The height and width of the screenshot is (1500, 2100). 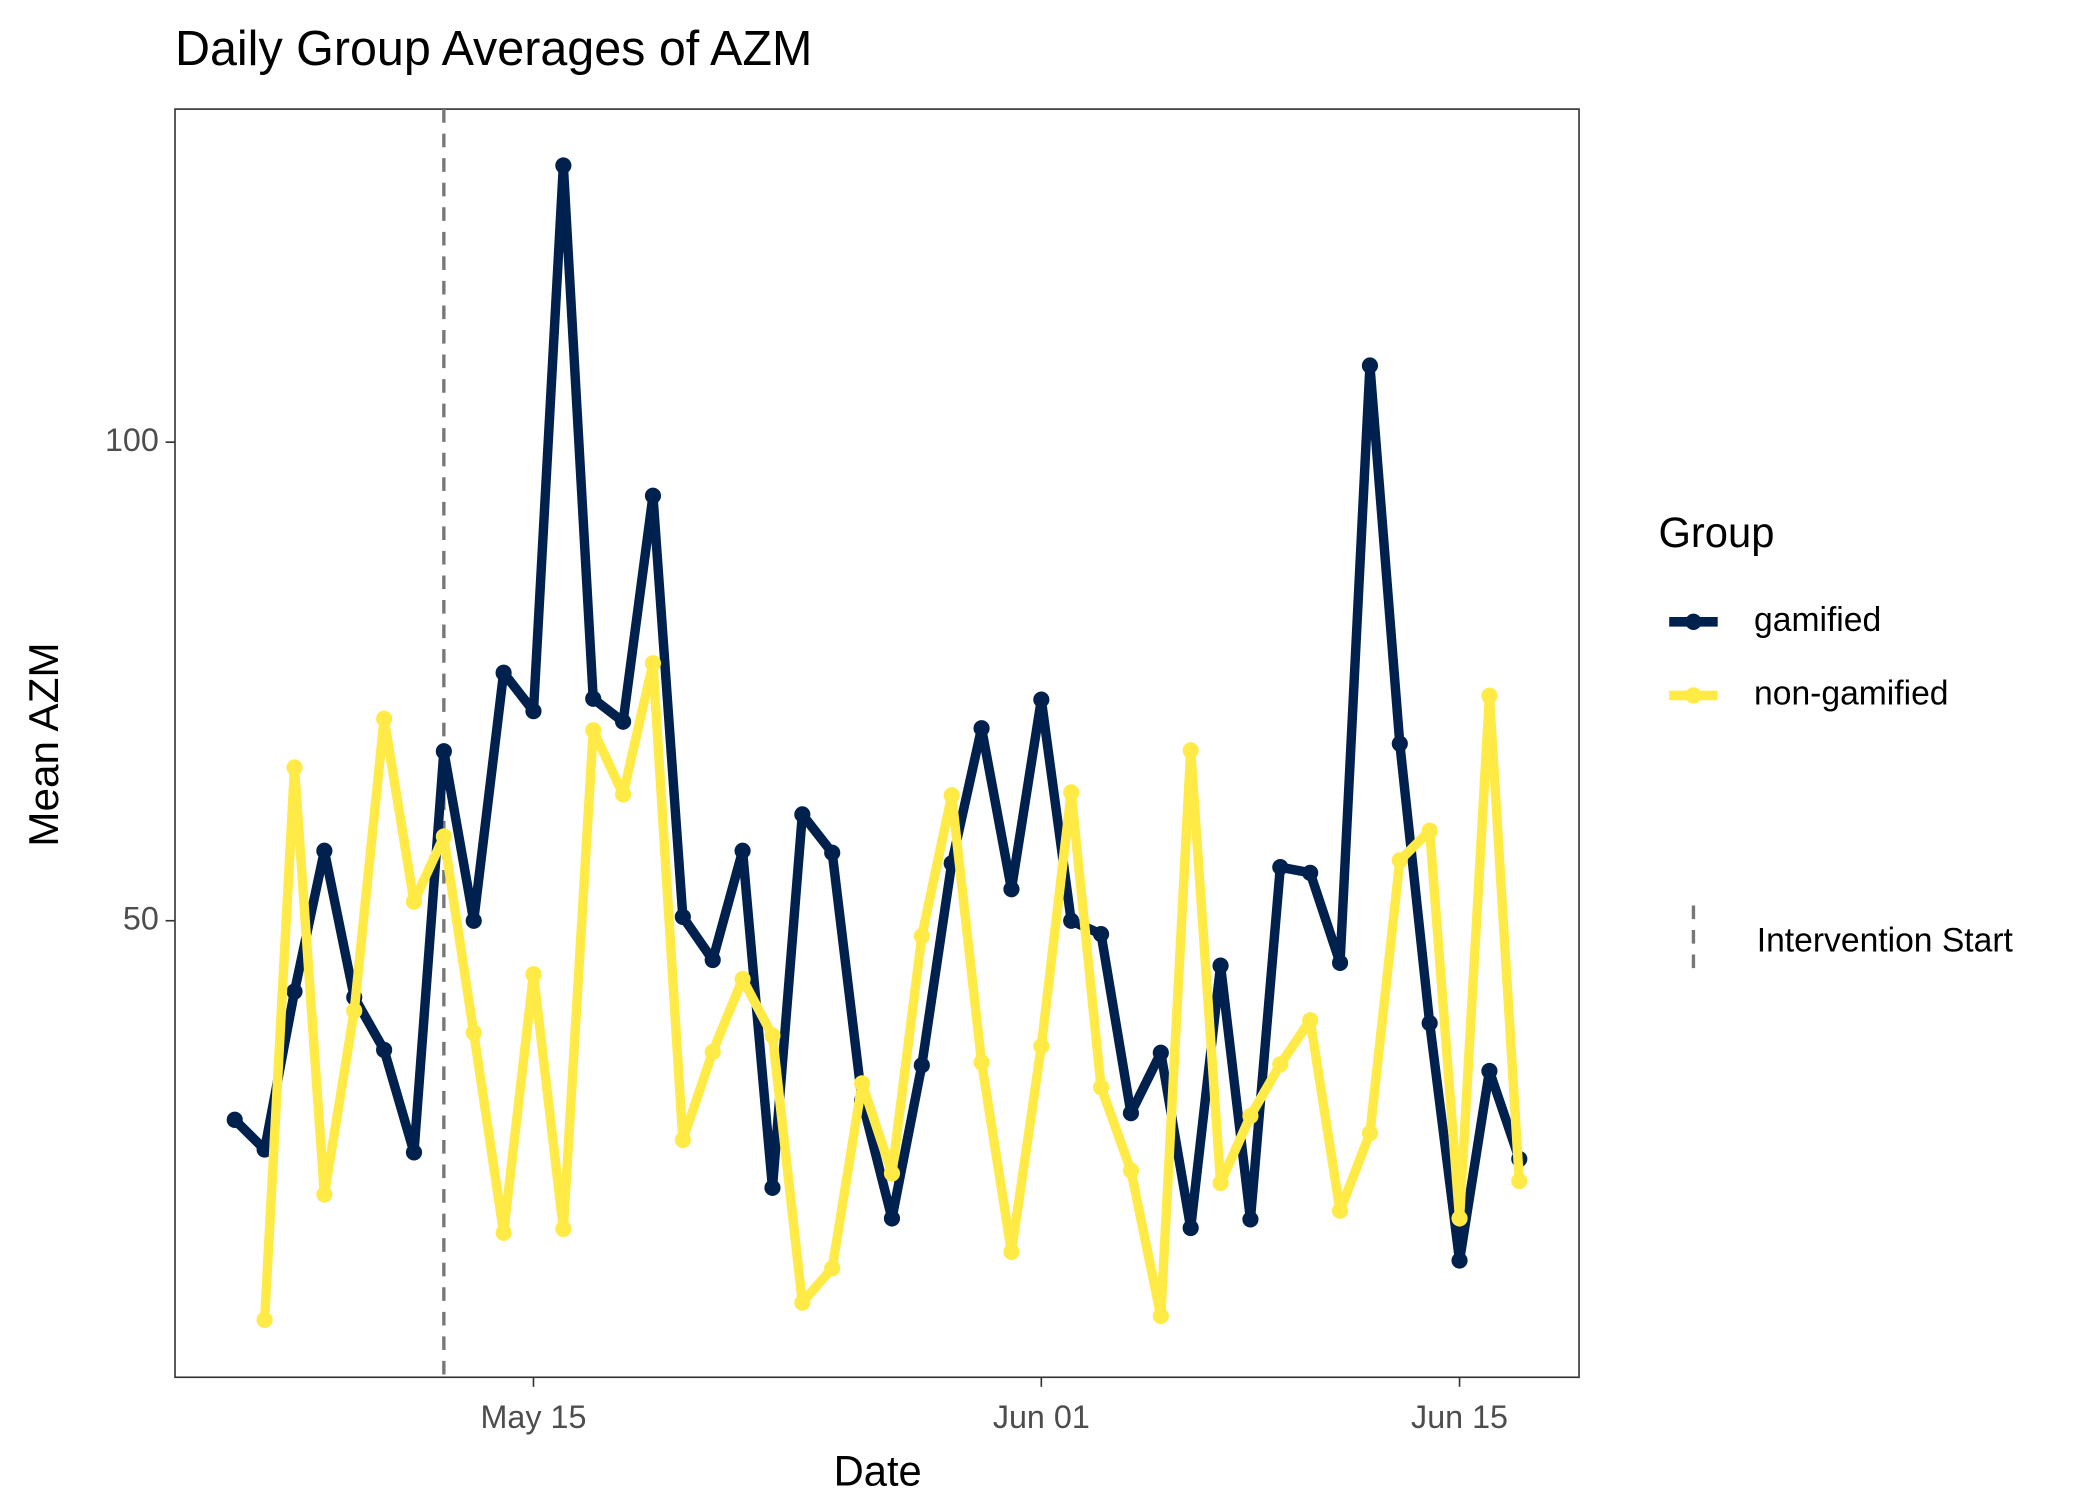 I want to click on legend-label: gamified, so click(x=1817, y=620).